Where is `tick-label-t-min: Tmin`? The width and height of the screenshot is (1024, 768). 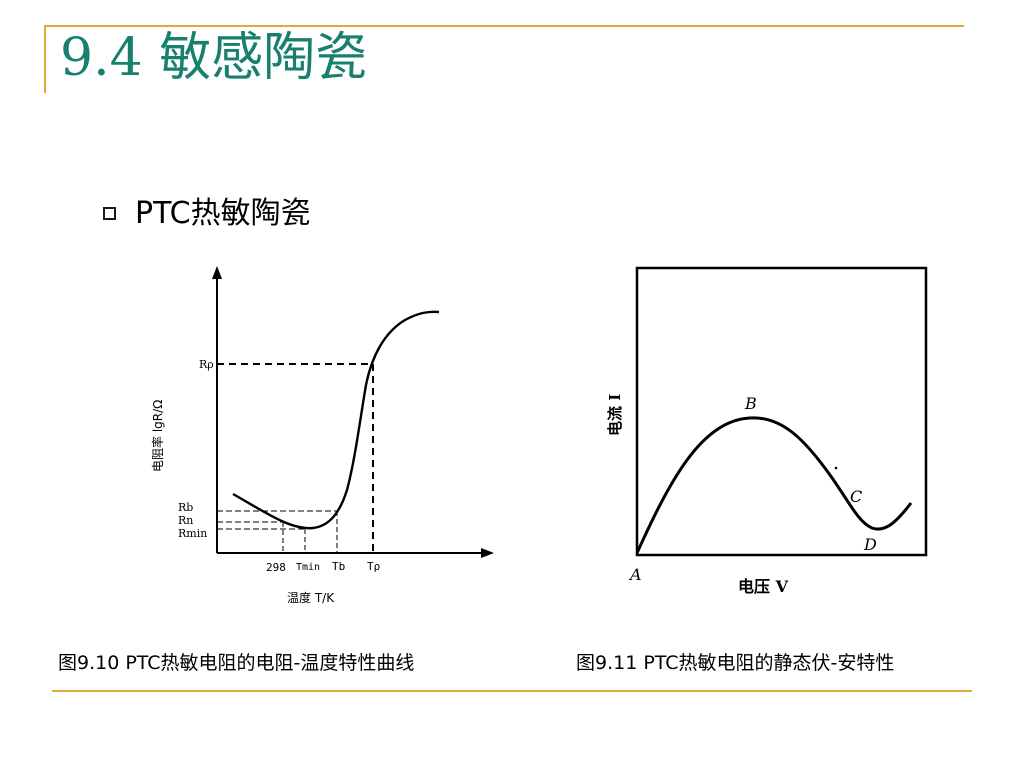 tick-label-t-min: Tmin is located at coordinates (308, 567).